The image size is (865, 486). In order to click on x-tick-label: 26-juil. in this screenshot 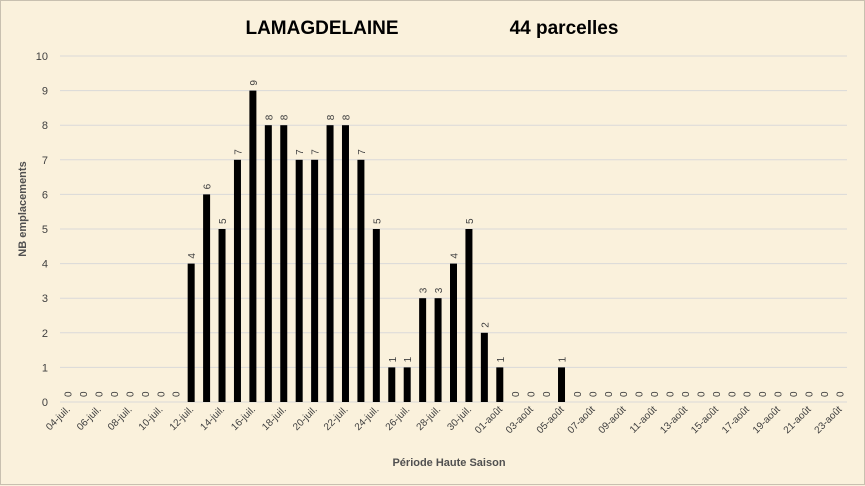, I will do `click(398, 418)`.